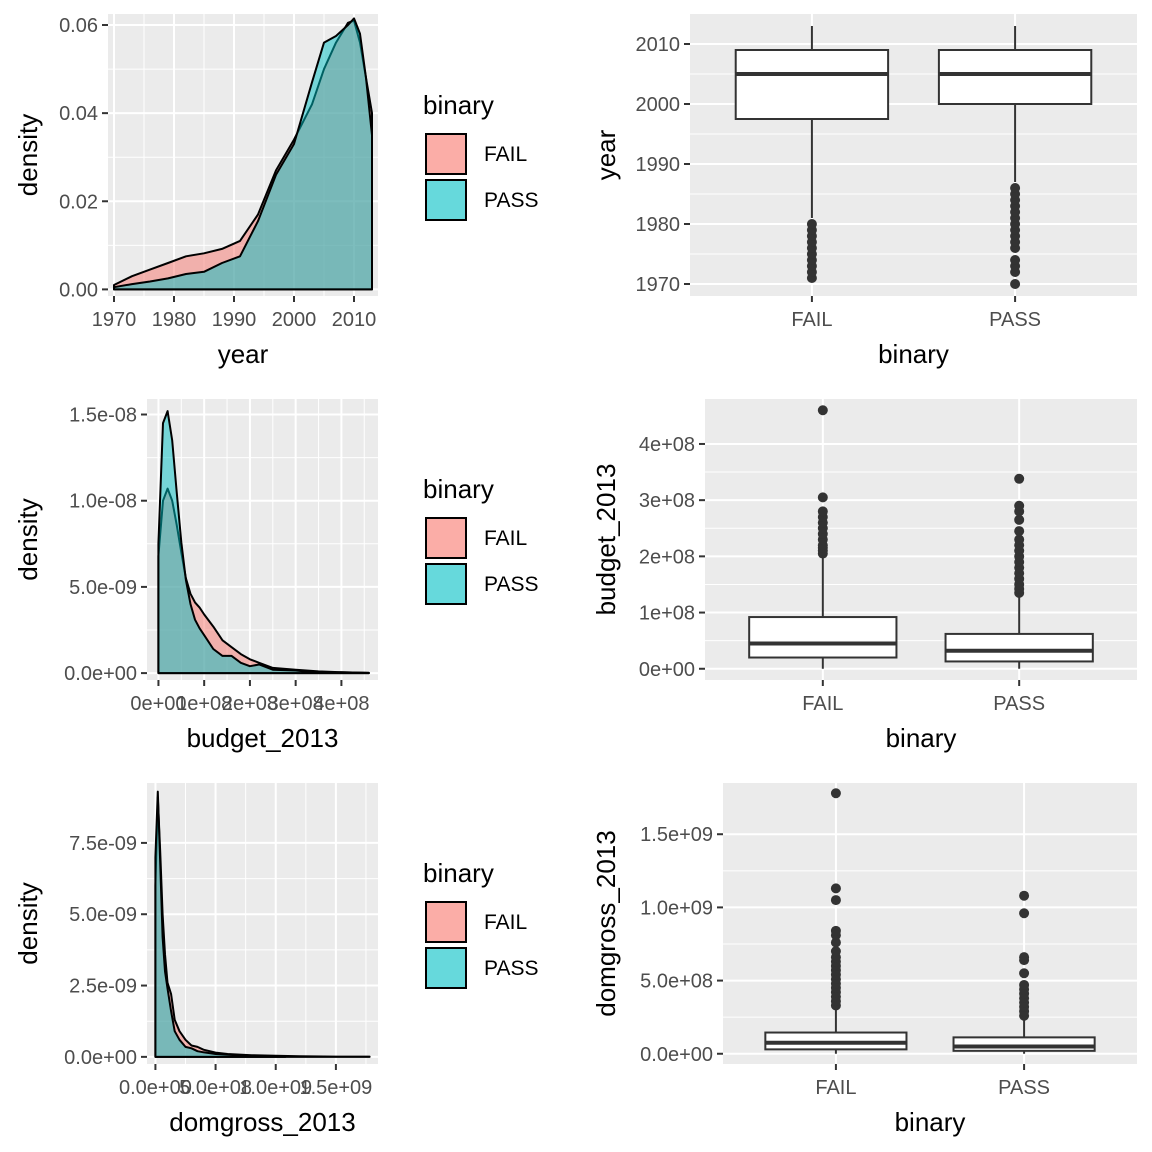 The height and width of the screenshot is (1152, 1152). What do you see at coordinates (1024, 1088) in the screenshot?
I see `panel-6-tick-label-x: PASS` at bounding box center [1024, 1088].